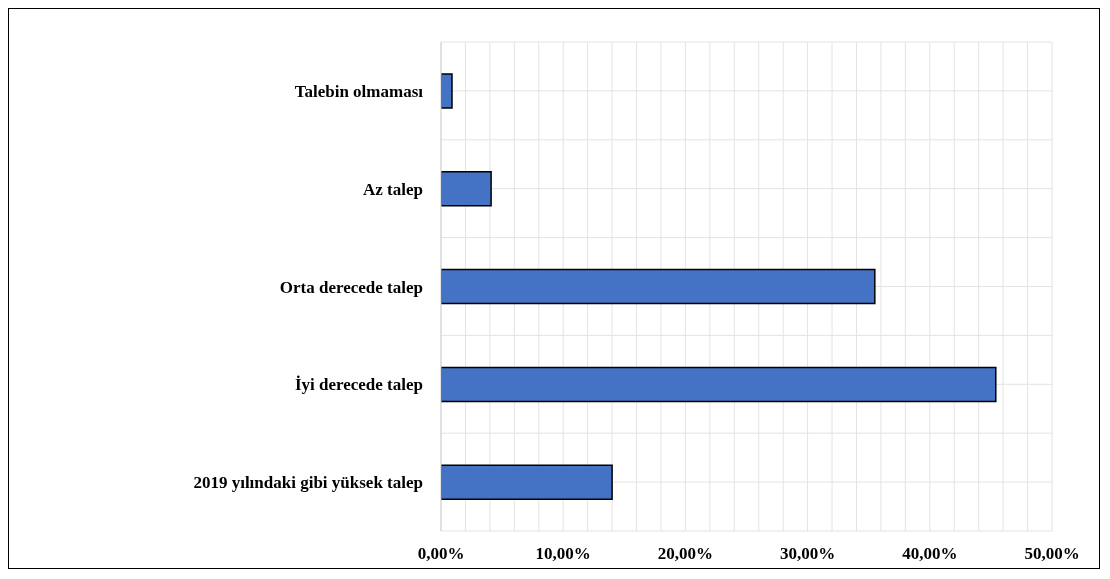 The image size is (1110, 579). Describe the element at coordinates (807, 554) in the screenshot. I see `x-tick-label: 30,00%` at that location.